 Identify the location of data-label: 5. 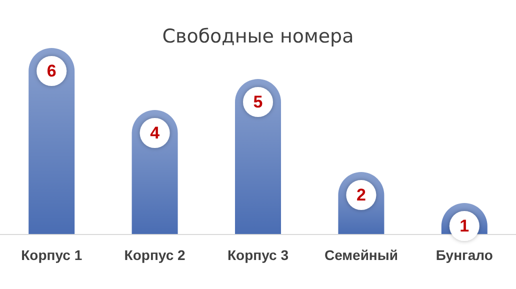
(258, 102).